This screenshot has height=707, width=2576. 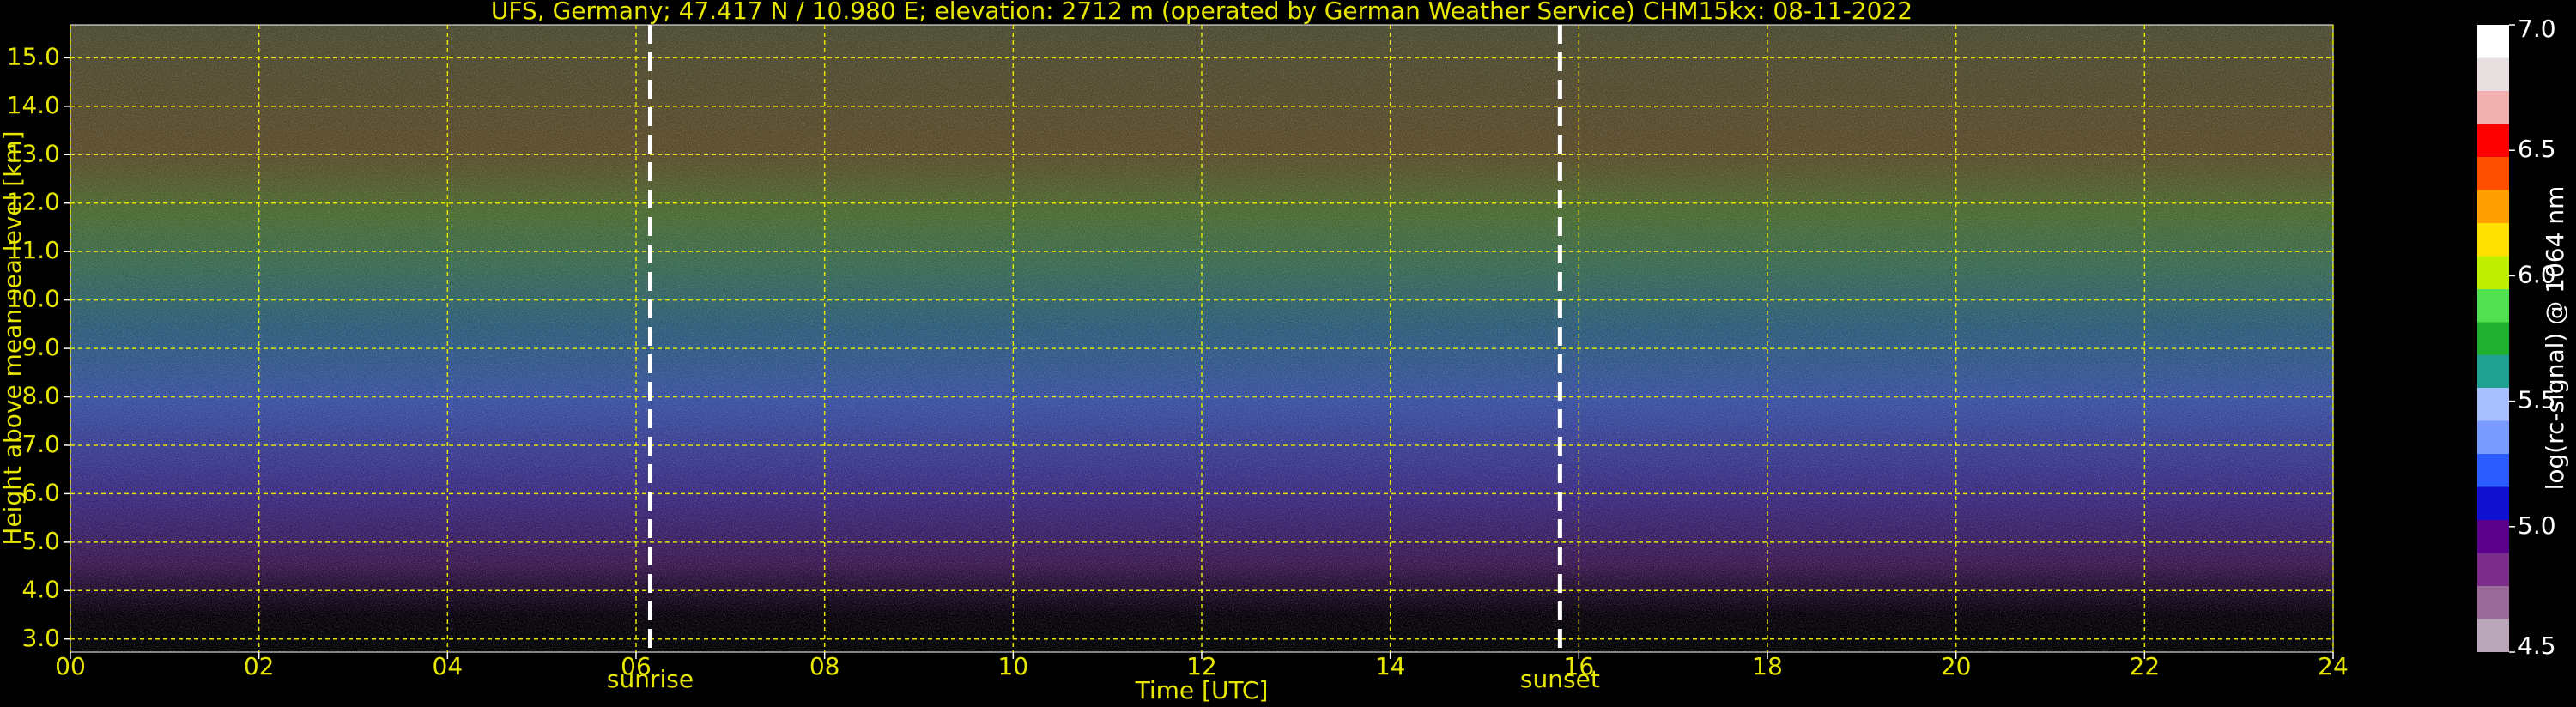 What do you see at coordinates (33, 202) in the screenshot?
I see `y-tick-label: 12.0` at bounding box center [33, 202].